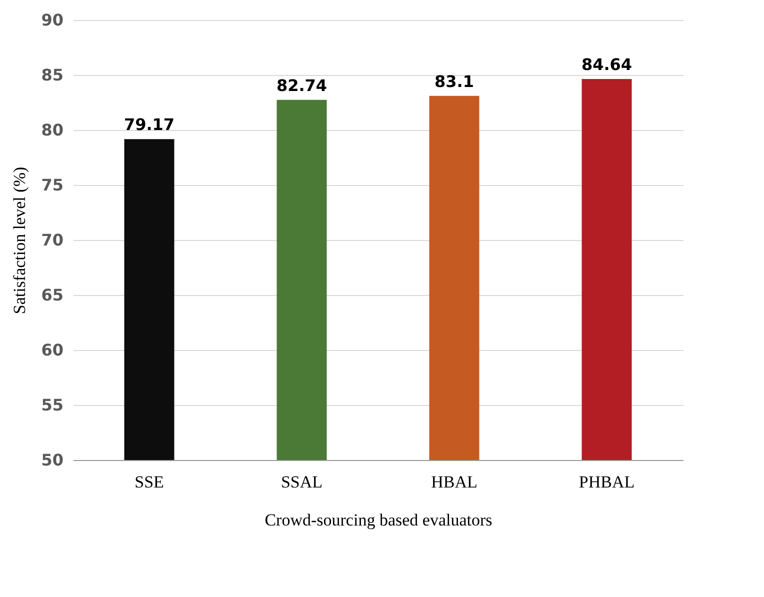  I want to click on y-tick-label: 90, so click(52, 20).